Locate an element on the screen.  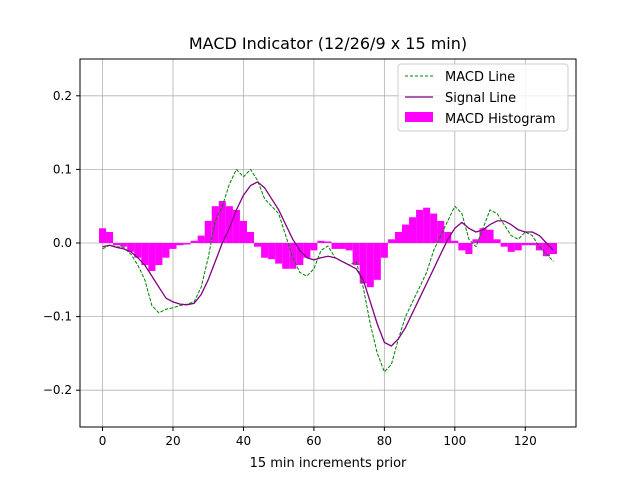
x-axis-label: 15 min increments prior is located at coordinates (328, 463).